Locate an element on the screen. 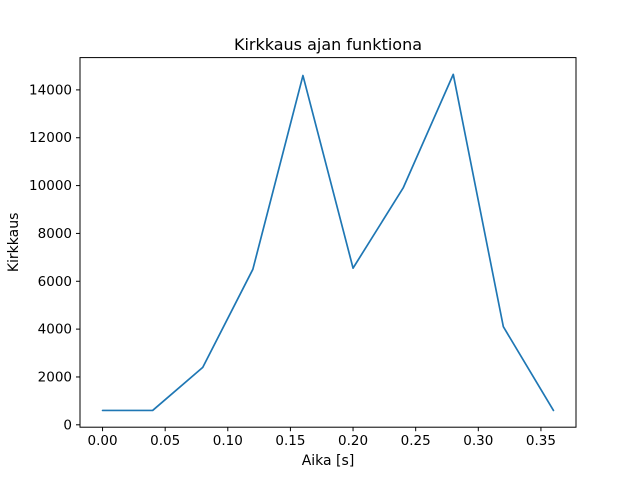  y-tick-label: 0 is located at coordinates (67, 425).